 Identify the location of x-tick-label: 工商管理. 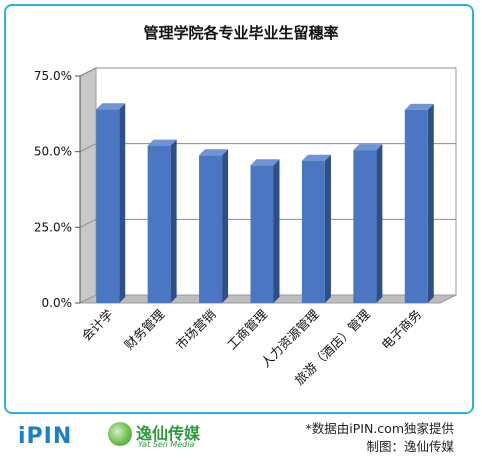
(247, 329).